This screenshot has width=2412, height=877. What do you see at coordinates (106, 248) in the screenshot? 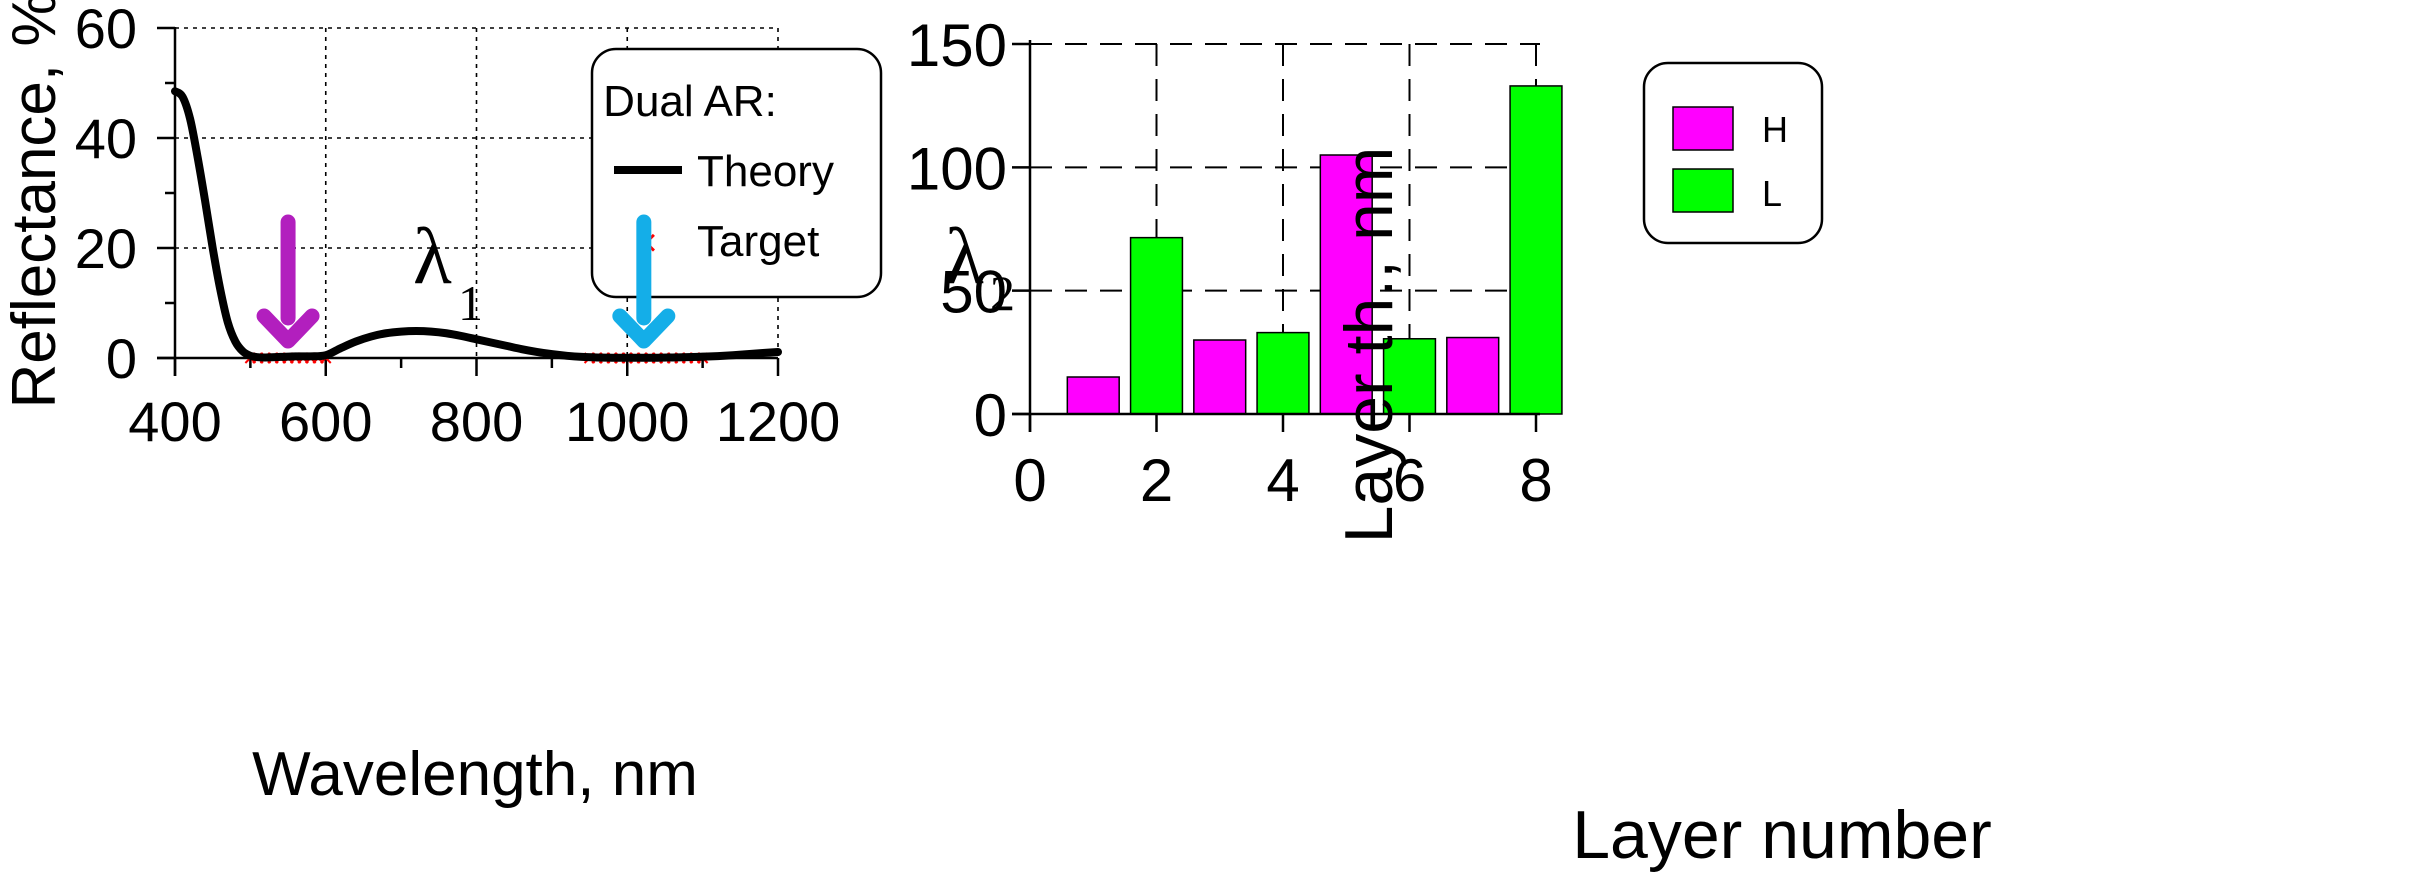
I see `y-tick-label: 20` at bounding box center [106, 248].